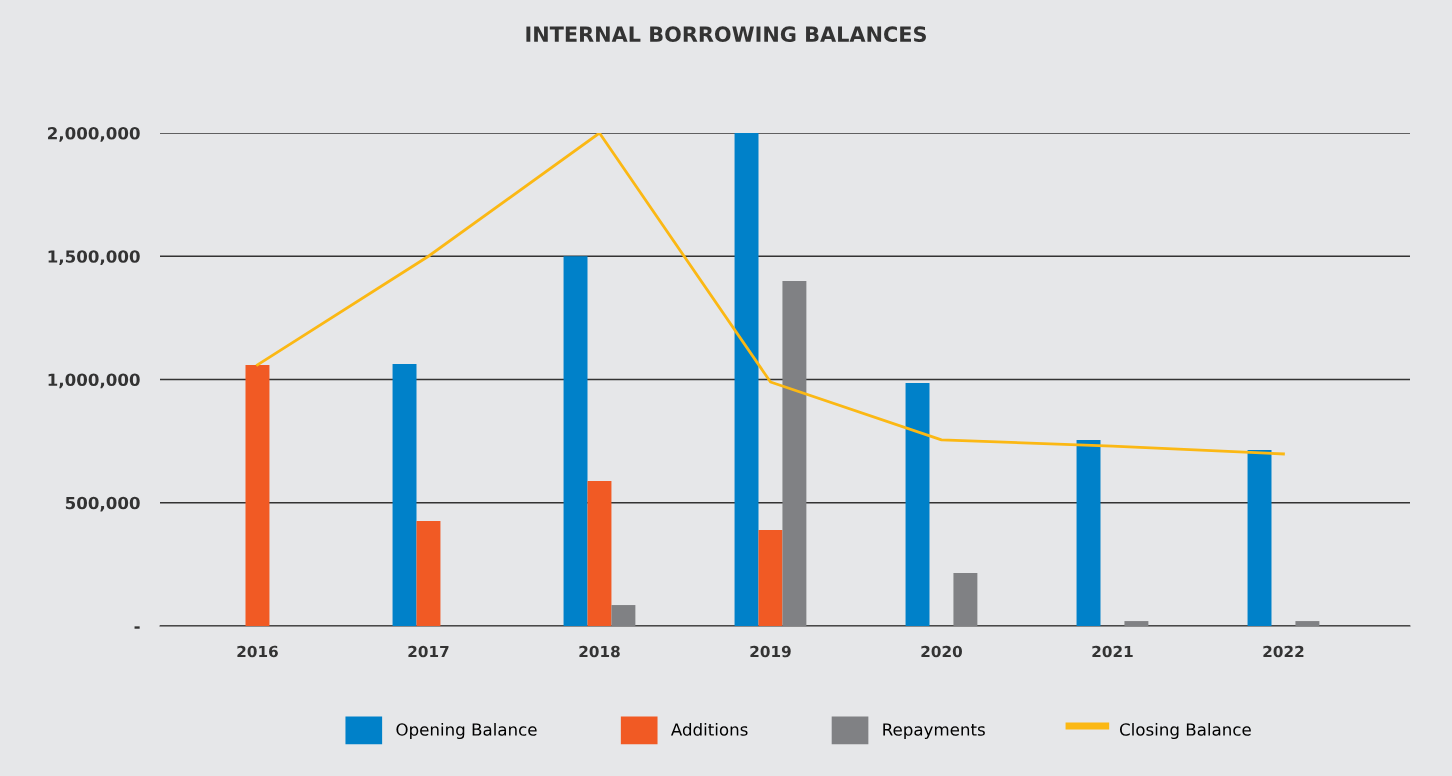  What do you see at coordinates (94, 381) in the screenshot?
I see `y-tick-label: 1,000,000` at bounding box center [94, 381].